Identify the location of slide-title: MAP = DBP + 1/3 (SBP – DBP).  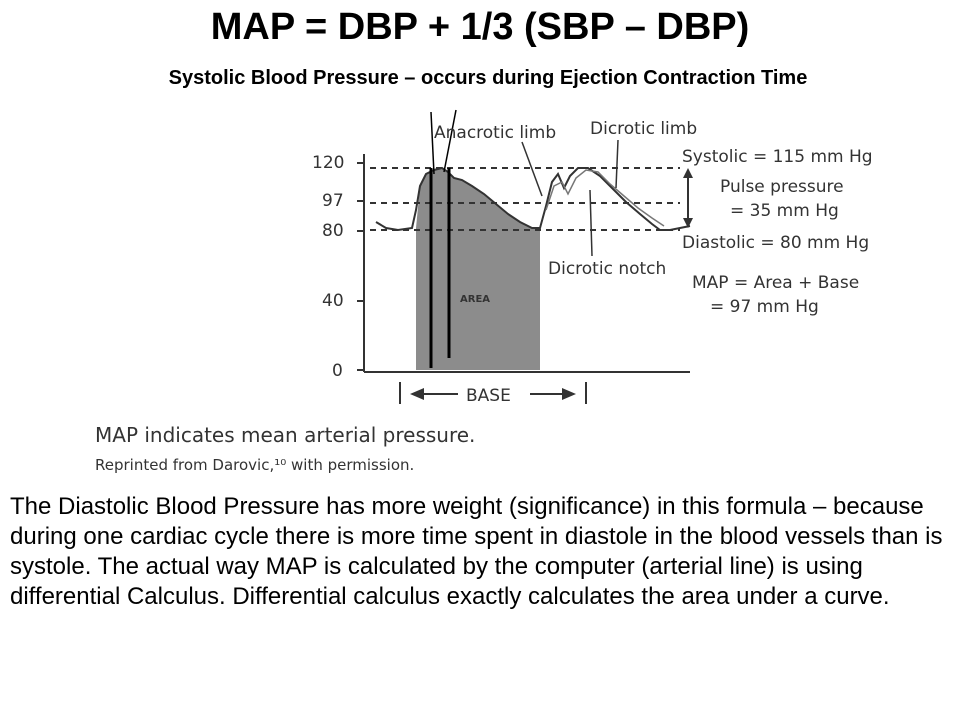
(480, 27).